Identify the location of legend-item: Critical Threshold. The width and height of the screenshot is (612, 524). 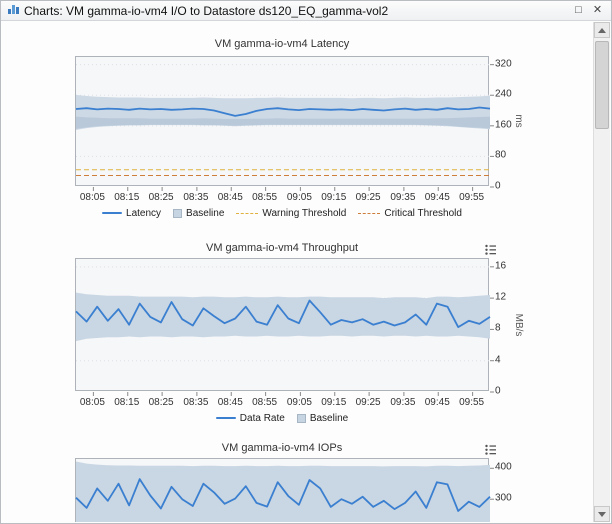
(410, 213).